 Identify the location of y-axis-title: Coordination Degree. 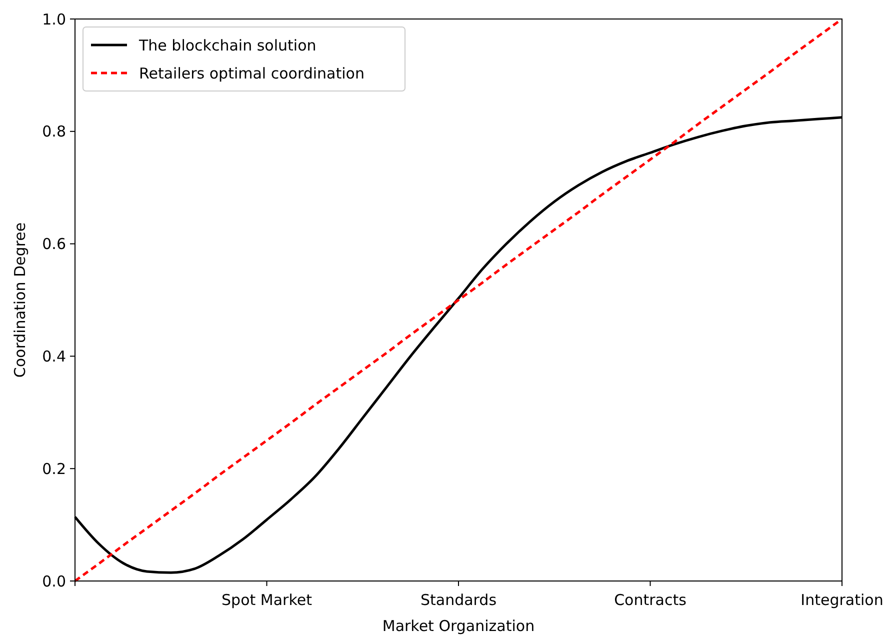
(20, 300).